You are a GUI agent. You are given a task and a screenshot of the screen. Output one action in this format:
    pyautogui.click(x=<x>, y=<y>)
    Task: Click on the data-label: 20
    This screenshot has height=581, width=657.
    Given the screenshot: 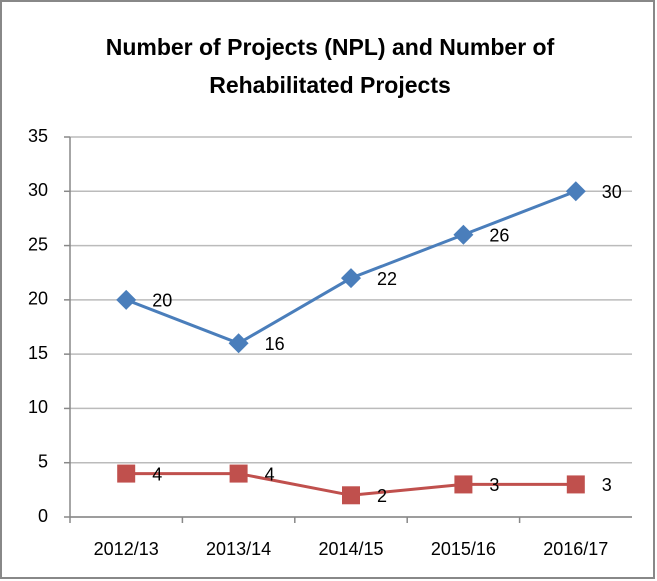 What is the action you would take?
    pyautogui.click(x=162, y=301)
    